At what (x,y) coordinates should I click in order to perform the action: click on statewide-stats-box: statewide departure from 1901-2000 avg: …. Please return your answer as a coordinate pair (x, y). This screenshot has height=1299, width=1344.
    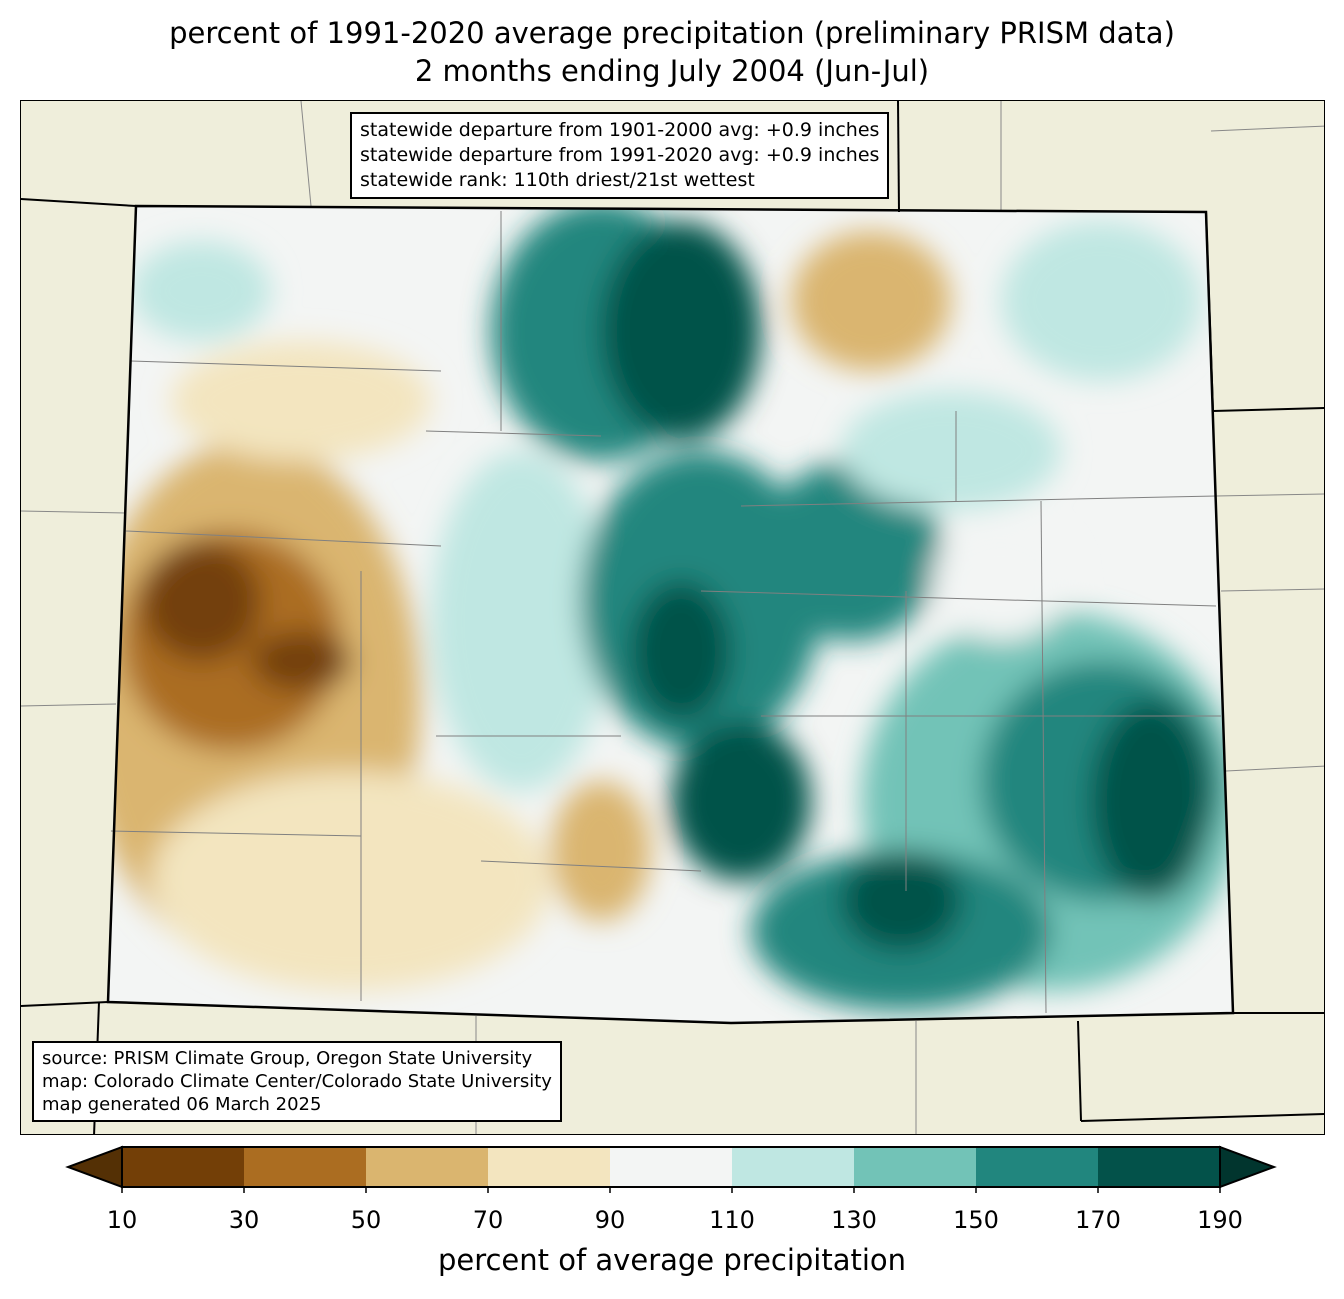
    Looking at the image, I should click on (620, 155).